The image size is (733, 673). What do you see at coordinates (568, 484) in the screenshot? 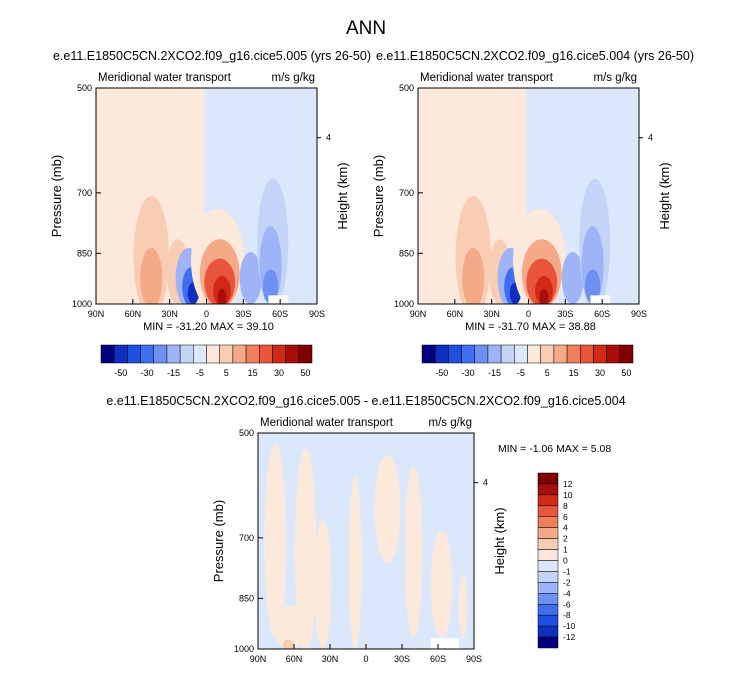
I see `colorbar-label: 12` at bounding box center [568, 484].